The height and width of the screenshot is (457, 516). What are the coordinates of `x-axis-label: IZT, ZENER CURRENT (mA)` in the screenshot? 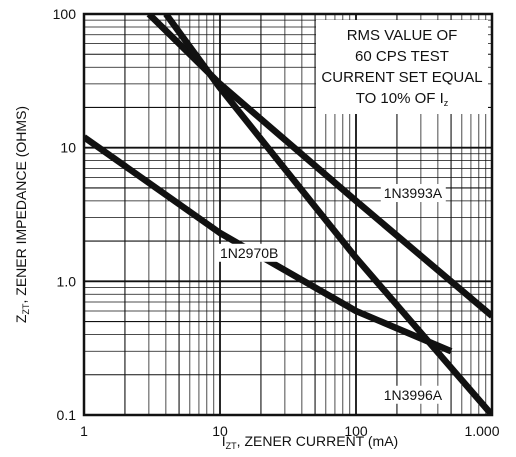 It's located at (310, 442).